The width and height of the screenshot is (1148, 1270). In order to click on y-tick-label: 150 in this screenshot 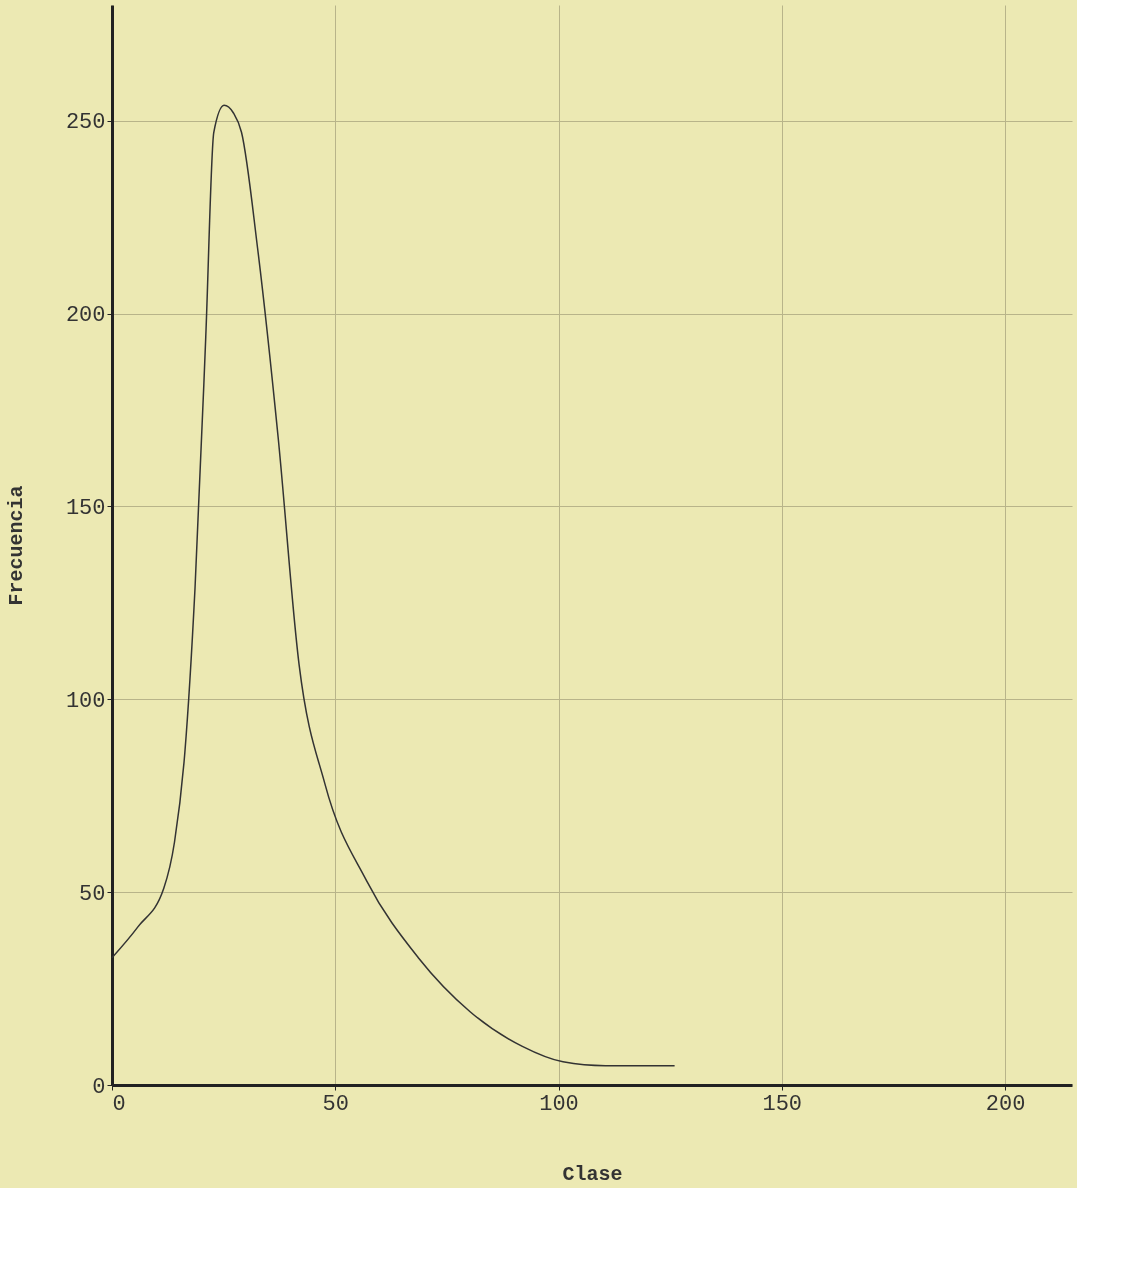, I will do `click(85, 508)`.